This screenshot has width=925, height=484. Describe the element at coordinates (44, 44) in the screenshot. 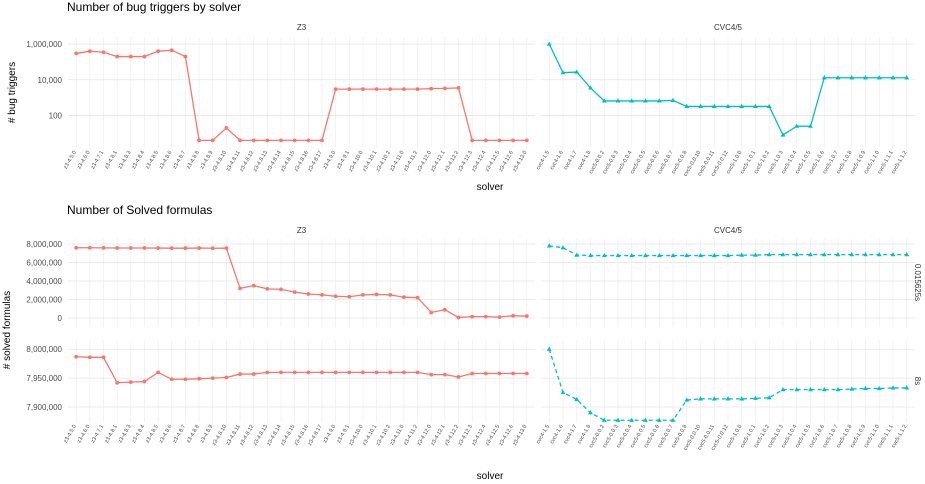

I see `y-tick-label: 1,000,000` at that location.